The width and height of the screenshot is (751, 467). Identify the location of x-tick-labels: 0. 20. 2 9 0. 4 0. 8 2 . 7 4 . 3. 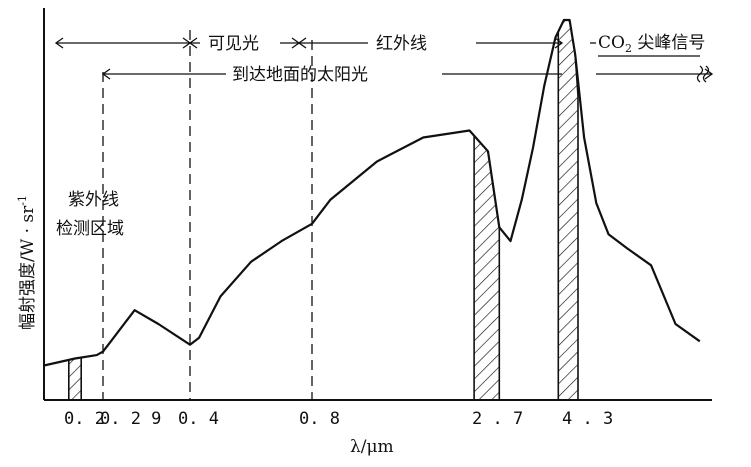
(338, 419).